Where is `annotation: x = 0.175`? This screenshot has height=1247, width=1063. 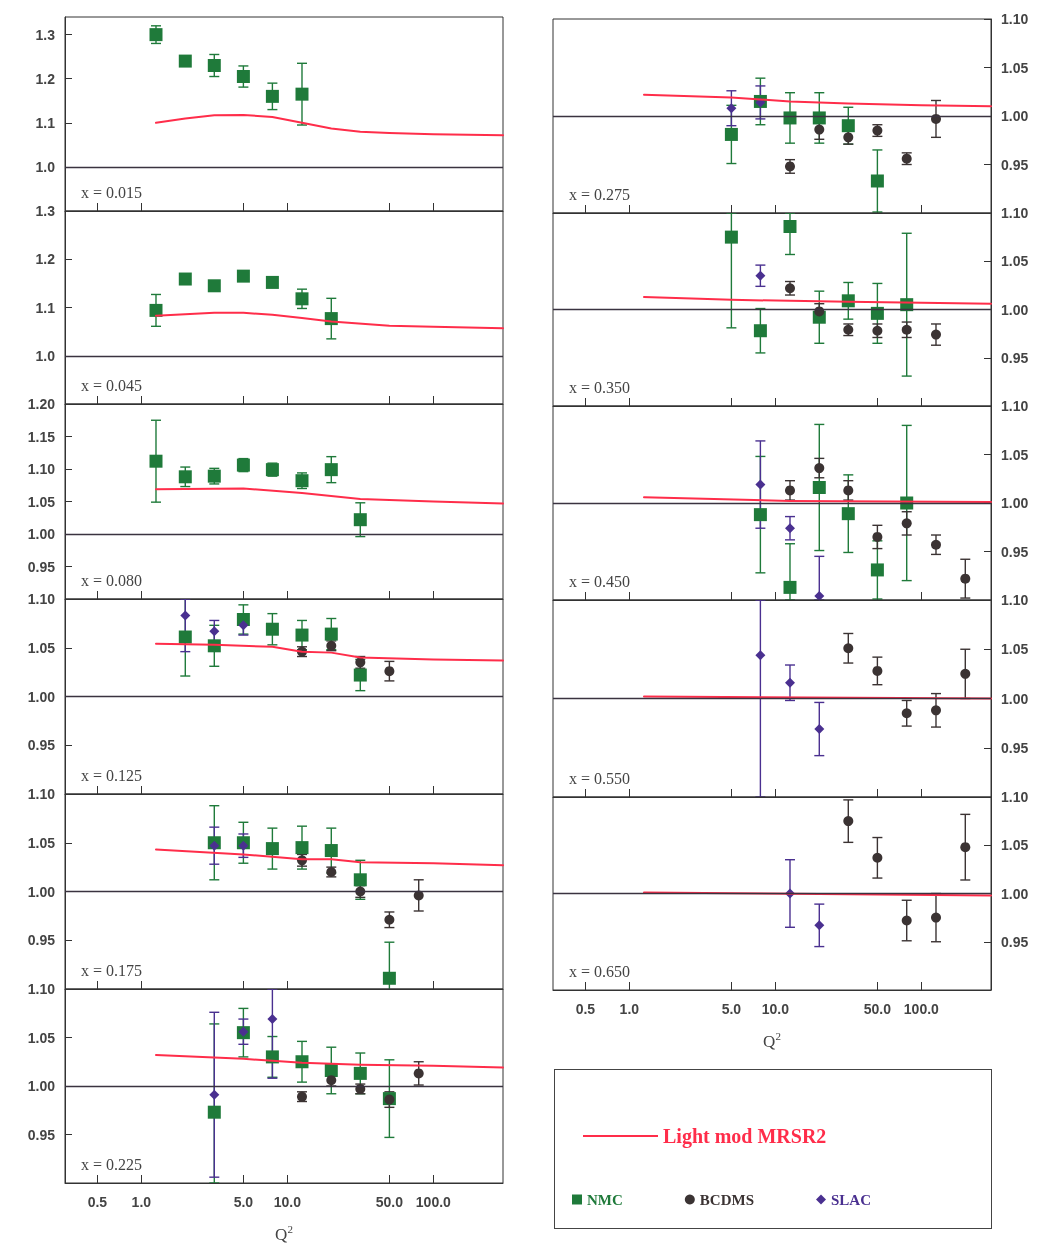 annotation: x = 0.175 is located at coordinates (112, 970).